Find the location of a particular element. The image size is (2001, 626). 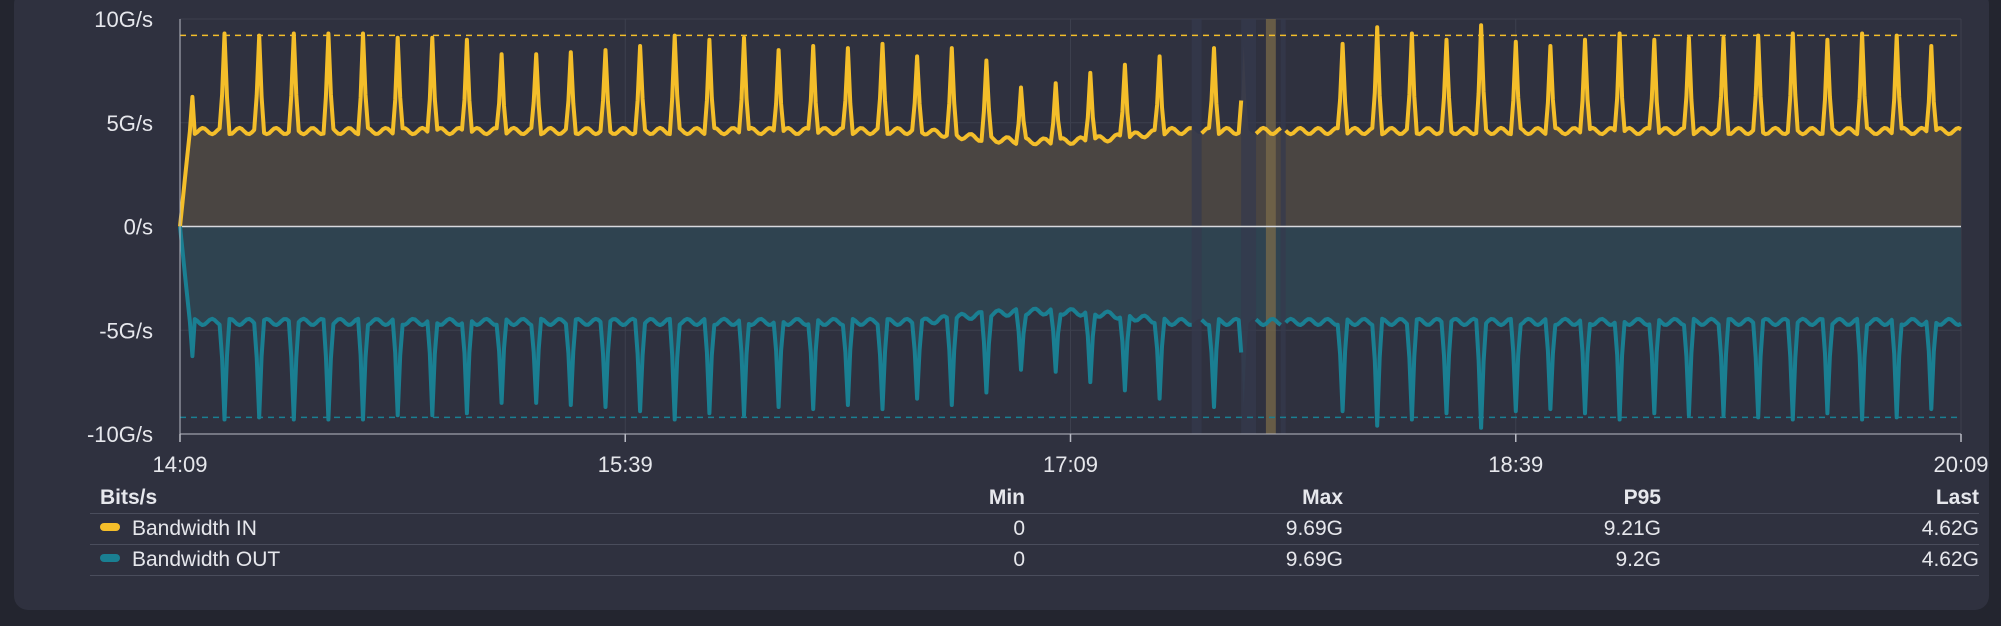

legend-series-name: Bandwidth OUT is located at coordinates (397, 560).